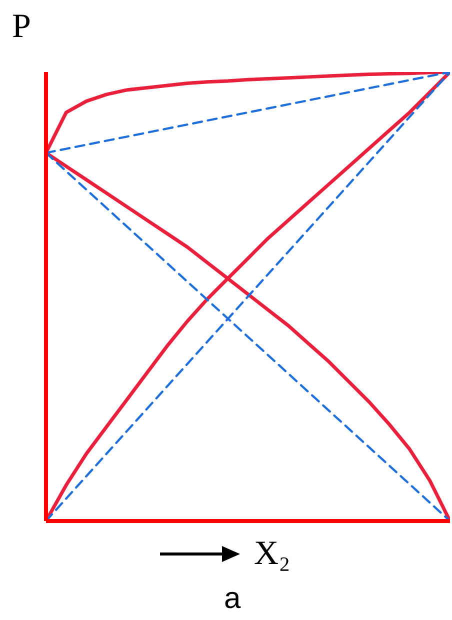 The width and height of the screenshot is (452, 620). I want to click on x-axis-title: X₂, so click(272, 554).